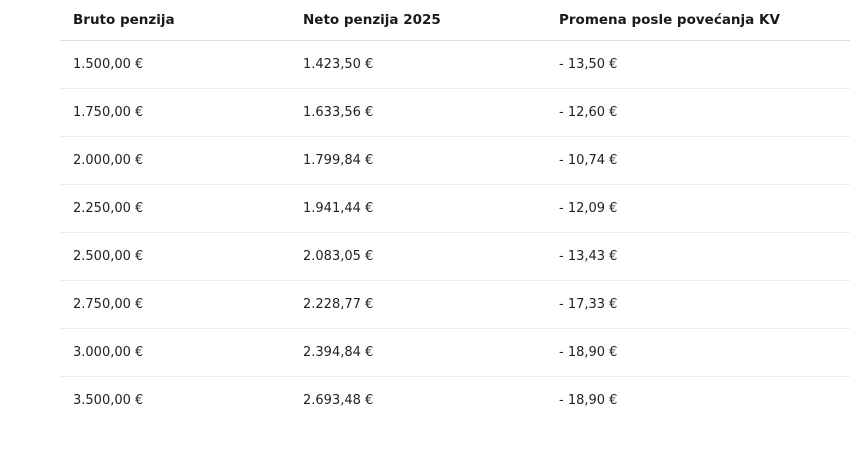  I want to click on cell-promena: - 13,43 €, so click(698, 256).